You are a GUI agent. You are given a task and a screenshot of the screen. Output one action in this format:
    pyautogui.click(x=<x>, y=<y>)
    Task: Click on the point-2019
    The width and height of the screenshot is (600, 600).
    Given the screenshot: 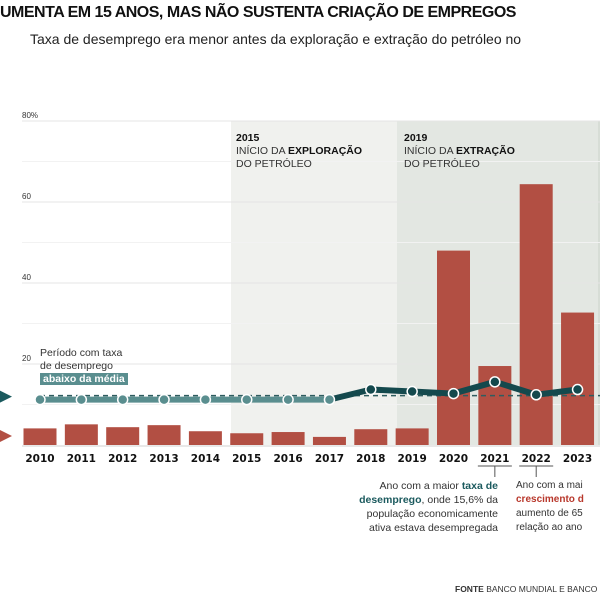 What is the action you would take?
    pyautogui.click(x=412, y=391)
    